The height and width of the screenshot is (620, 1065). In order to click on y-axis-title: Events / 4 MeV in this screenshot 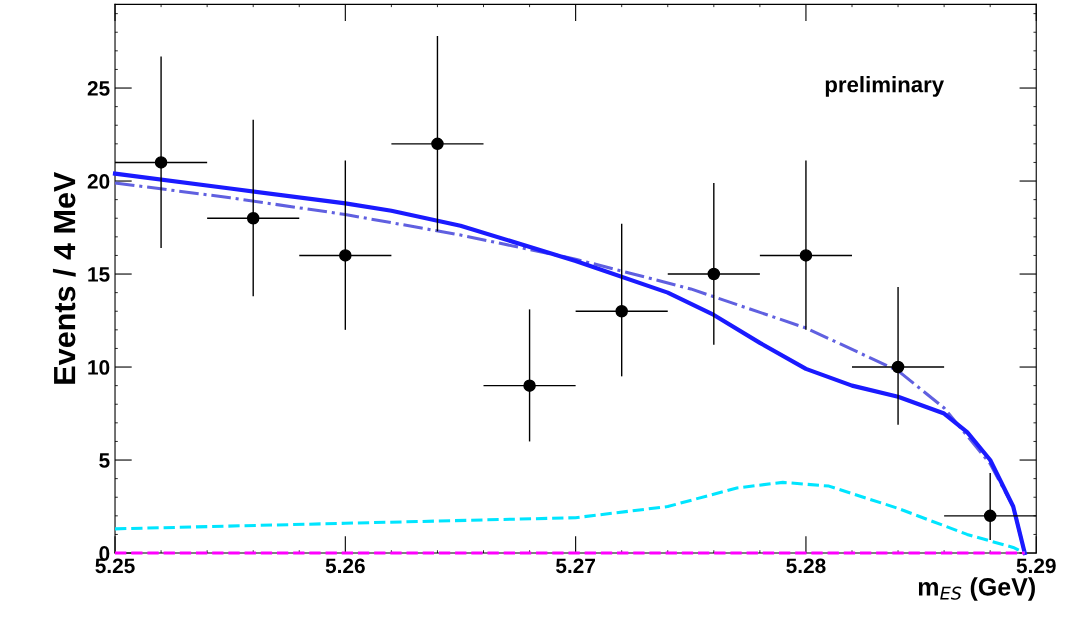, I will do `click(64, 277)`.